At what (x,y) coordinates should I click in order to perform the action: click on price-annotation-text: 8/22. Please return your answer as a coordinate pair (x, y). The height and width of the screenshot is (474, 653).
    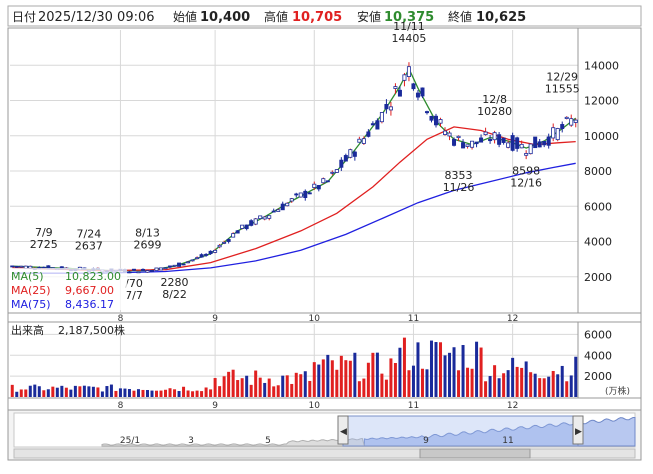
    Looking at the image, I should click on (174, 294).